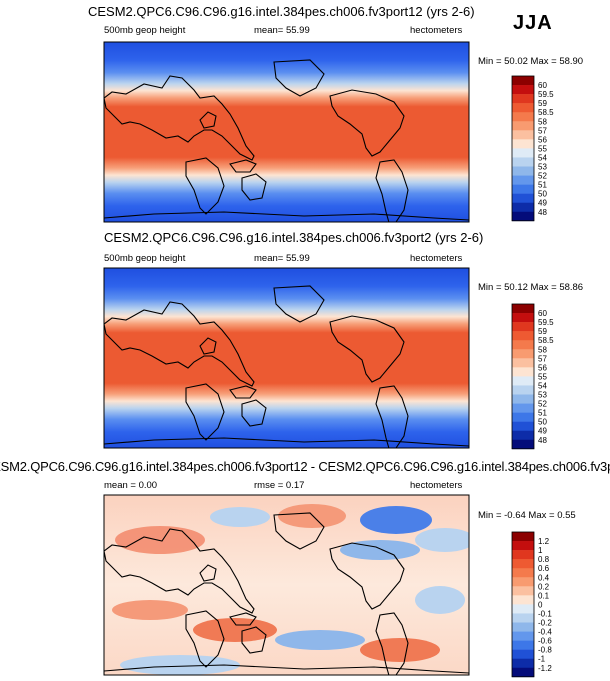  I want to click on panel3-mean: mean = 0.00, so click(131, 485).